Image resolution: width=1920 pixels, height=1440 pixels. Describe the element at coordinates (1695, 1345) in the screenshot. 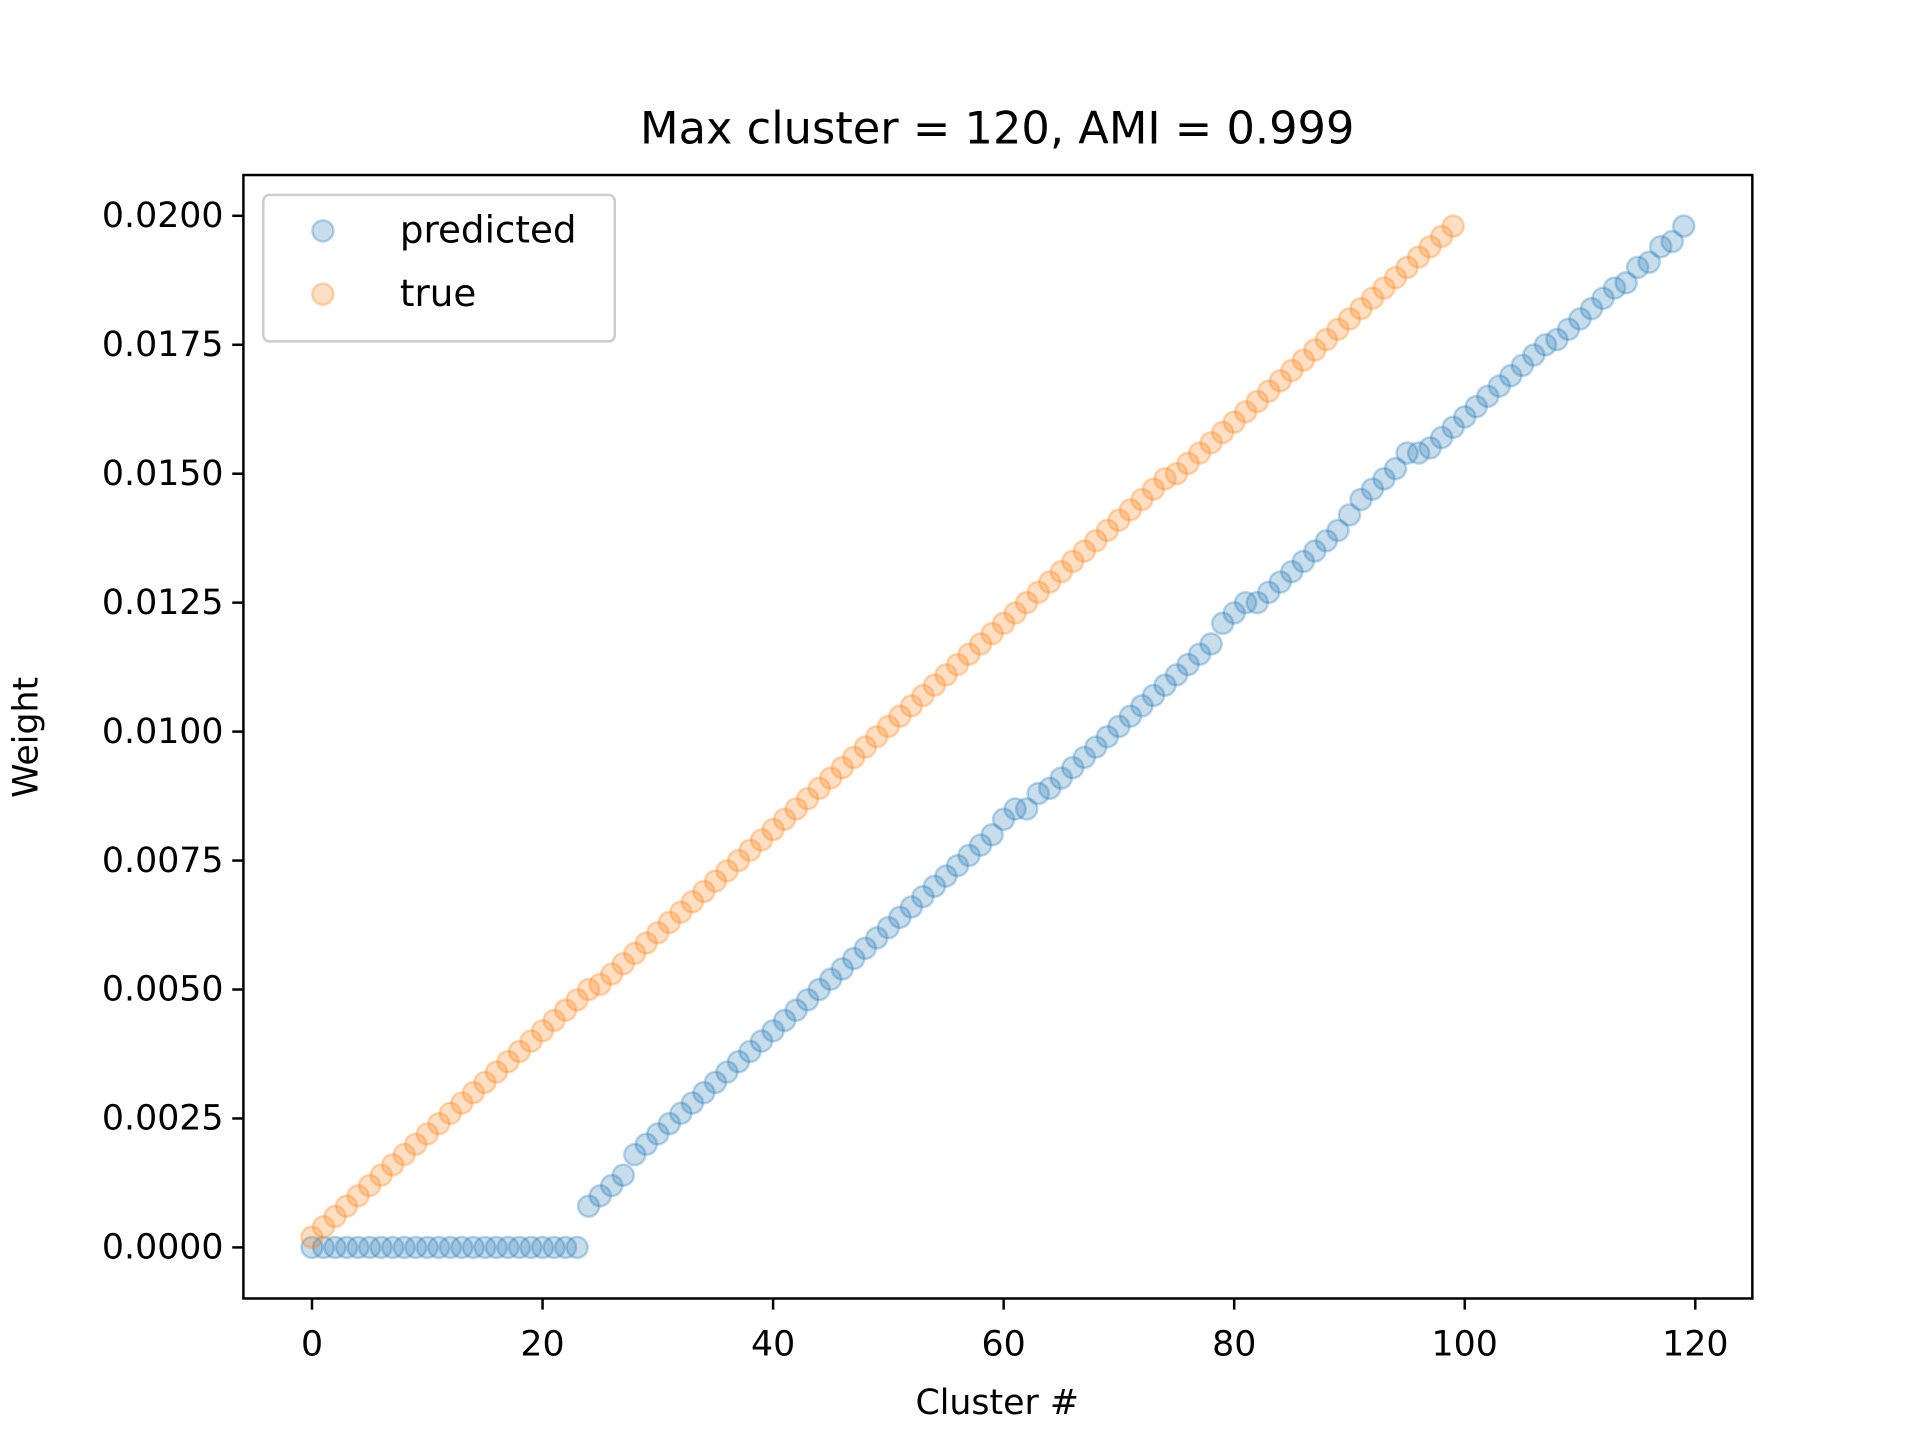

I see `x-tick-label: 120` at that location.